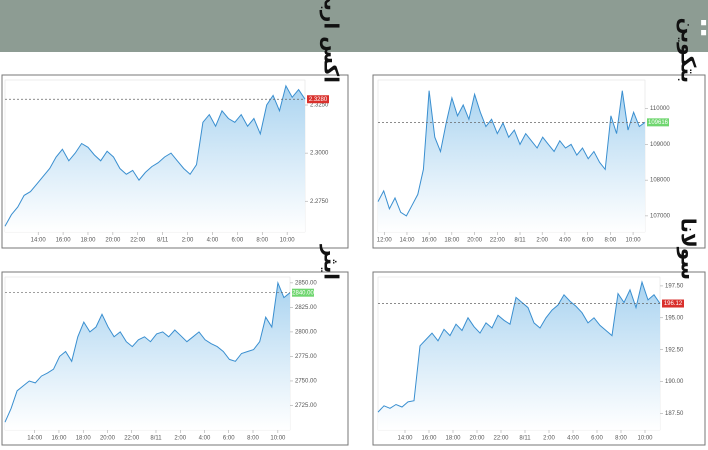  I want to click on current-price-label: 2840.00, so click(303, 293).